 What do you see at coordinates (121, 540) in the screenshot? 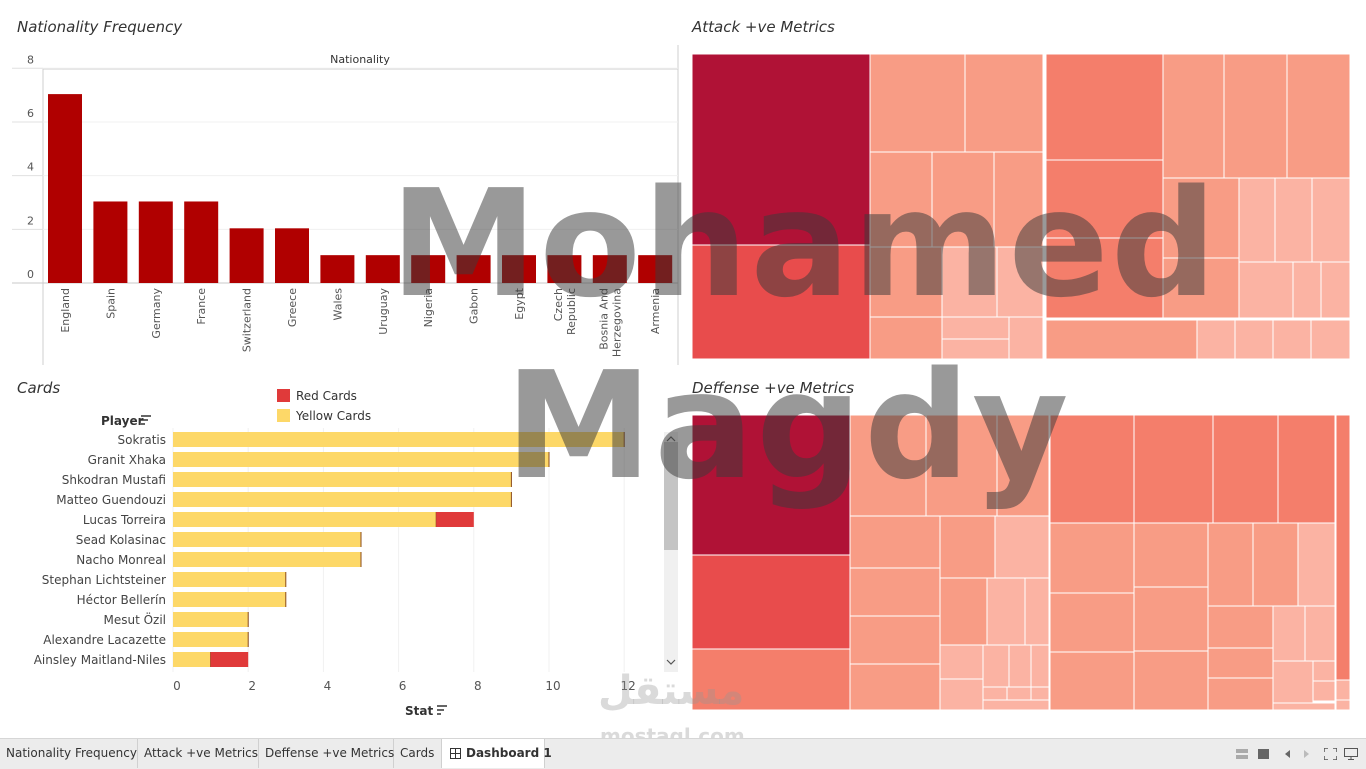
I see `player-label: Sead Kolasinac` at bounding box center [121, 540].